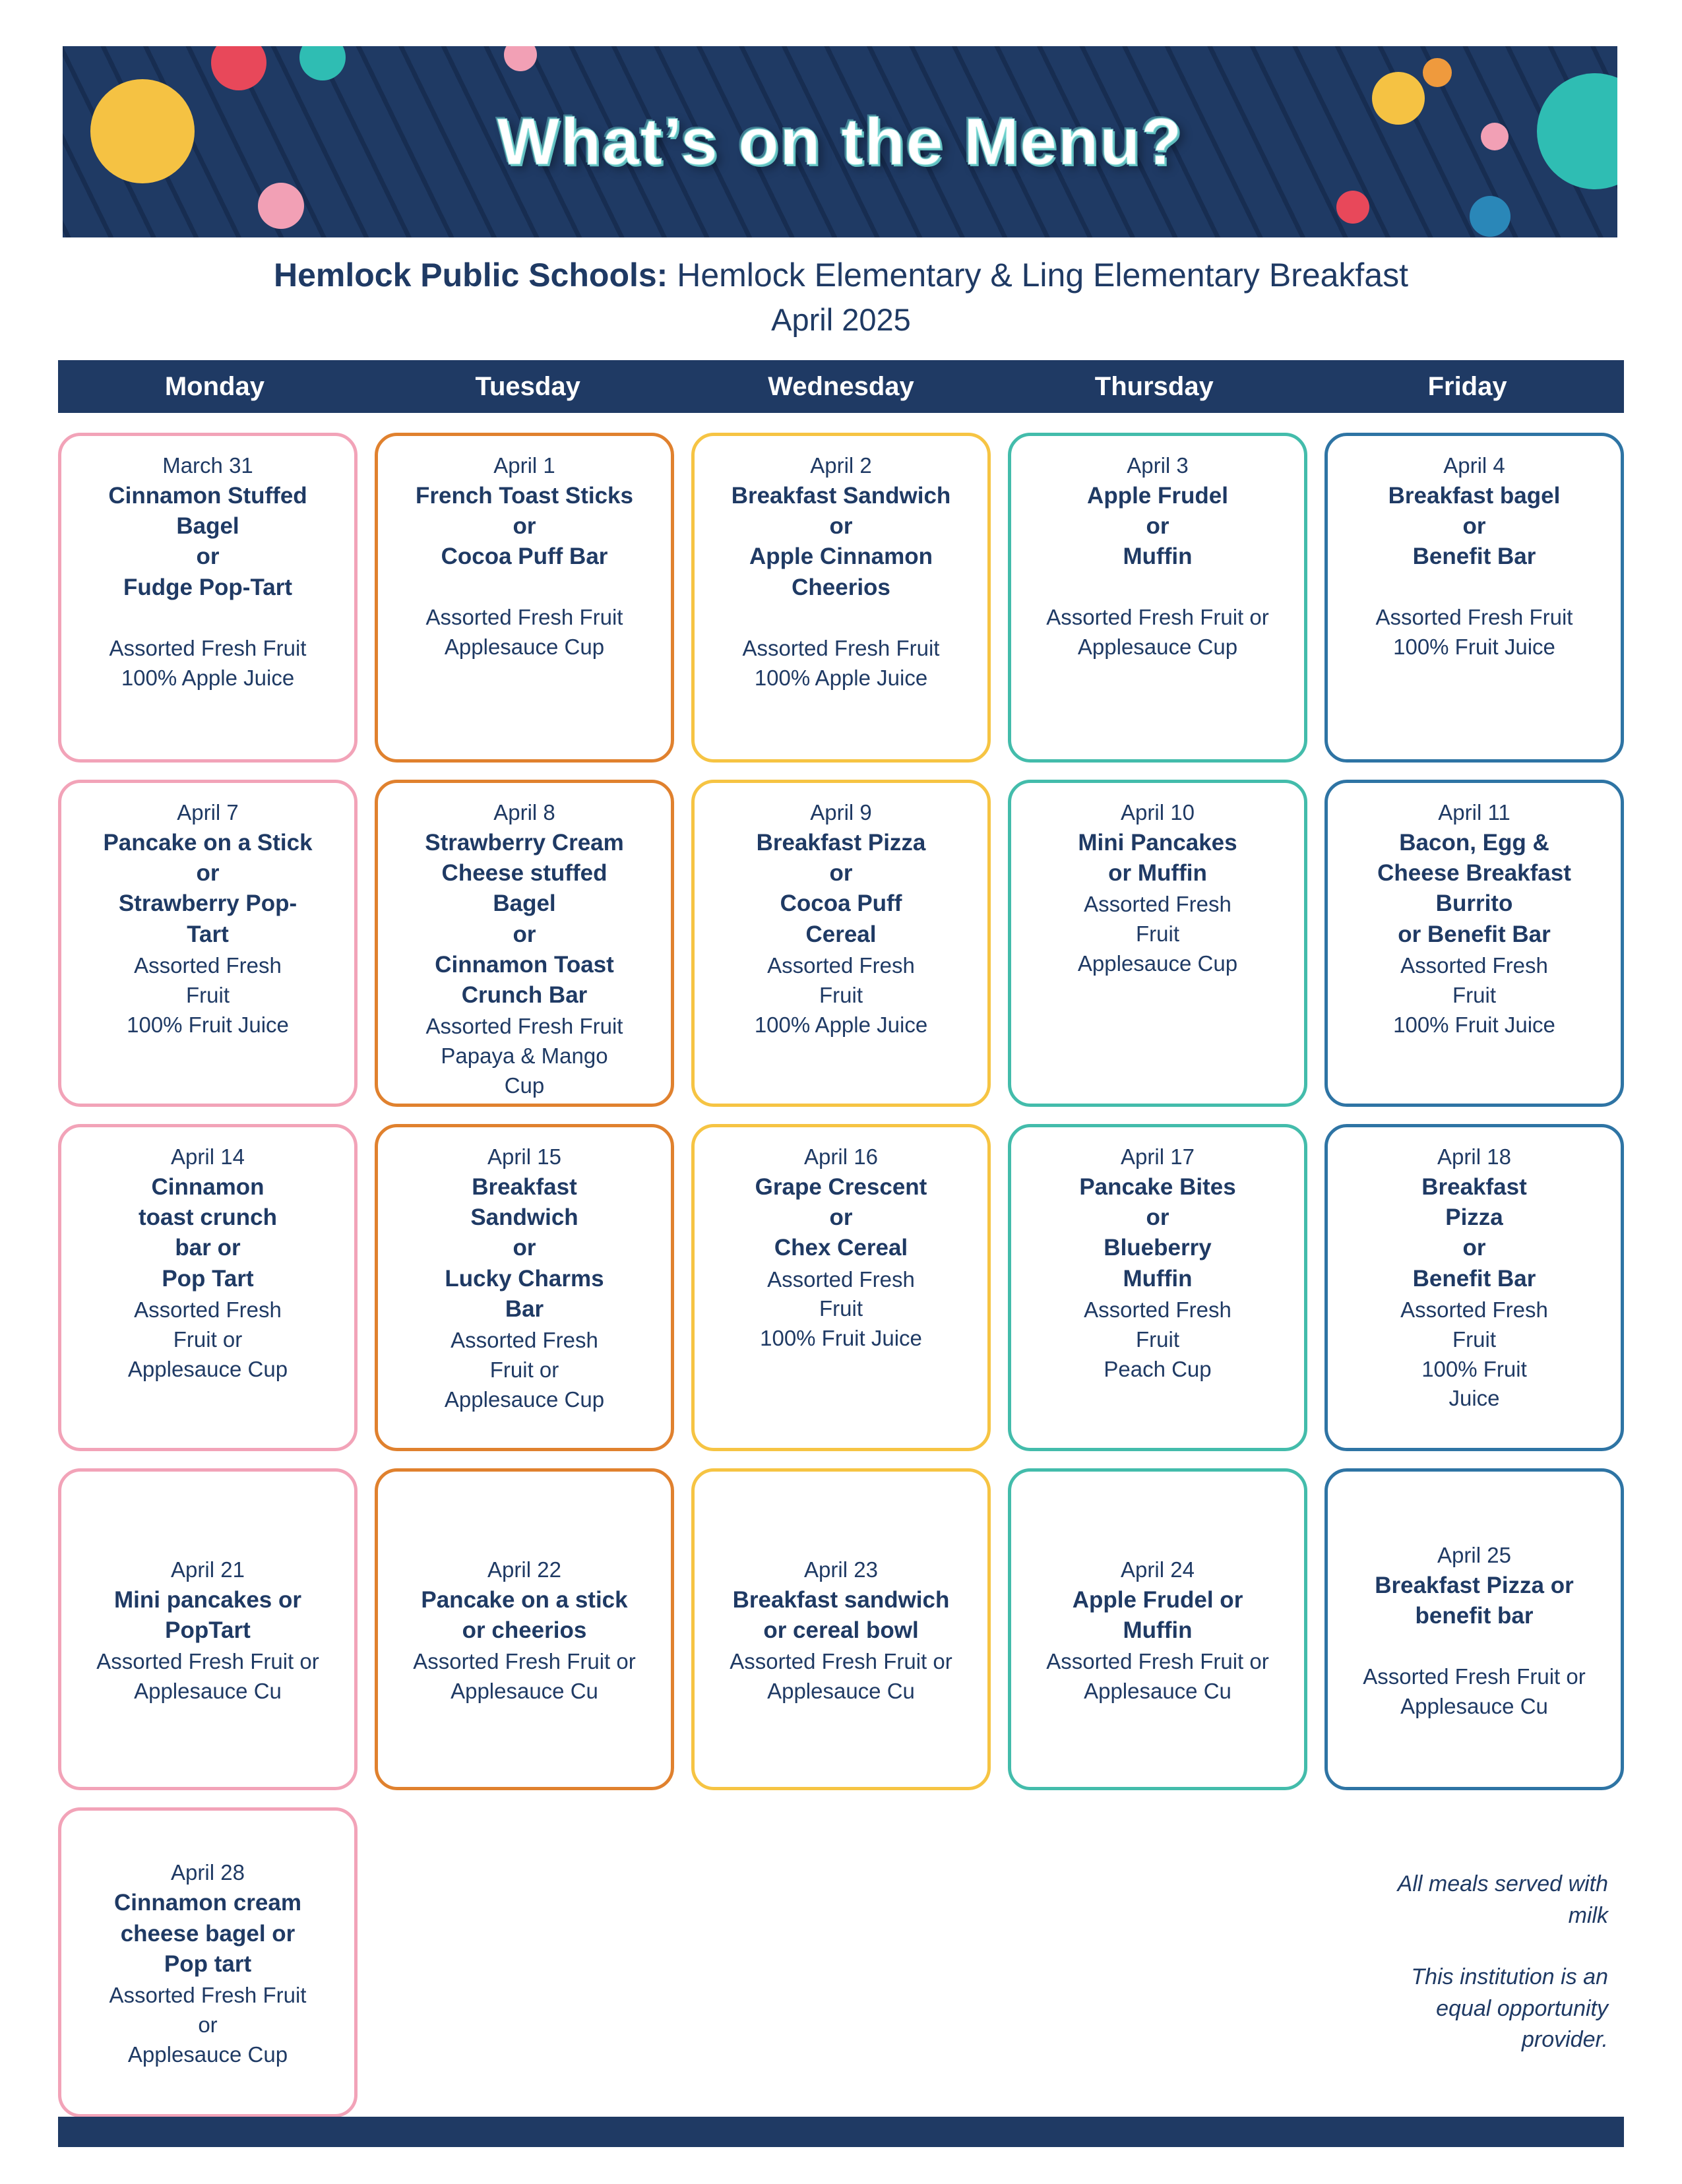 The image size is (1682, 2184). Describe the element at coordinates (1495, 136) in the screenshot. I see `decorative-dot-pink-right` at that location.